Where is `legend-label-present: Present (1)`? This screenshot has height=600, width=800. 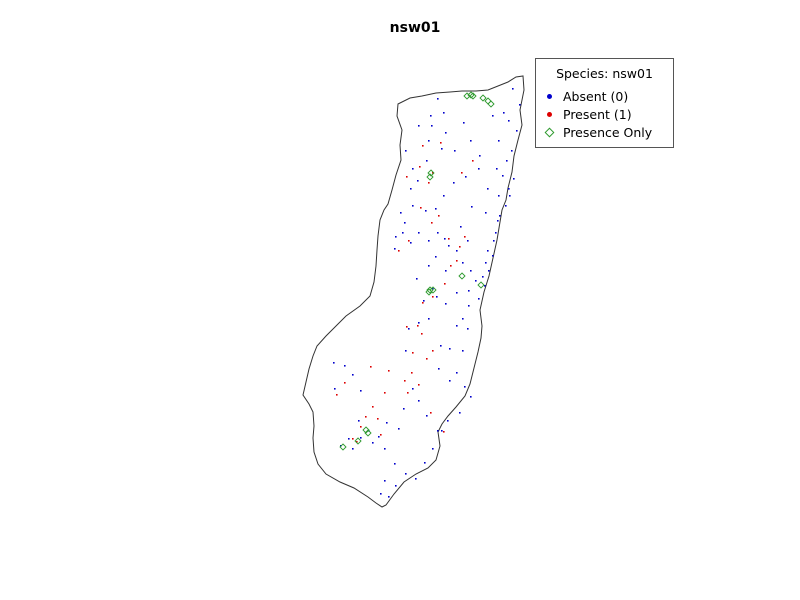 legend-label-present: Present (1) is located at coordinates (597, 114).